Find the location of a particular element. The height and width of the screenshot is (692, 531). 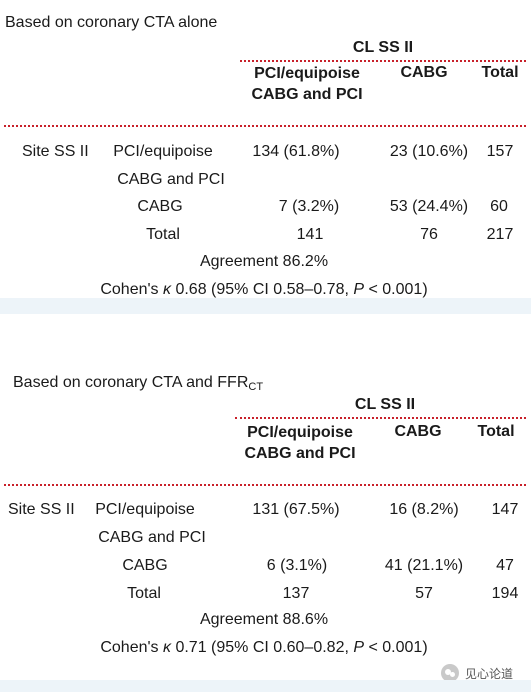

cell: 60 is located at coordinates (499, 206).